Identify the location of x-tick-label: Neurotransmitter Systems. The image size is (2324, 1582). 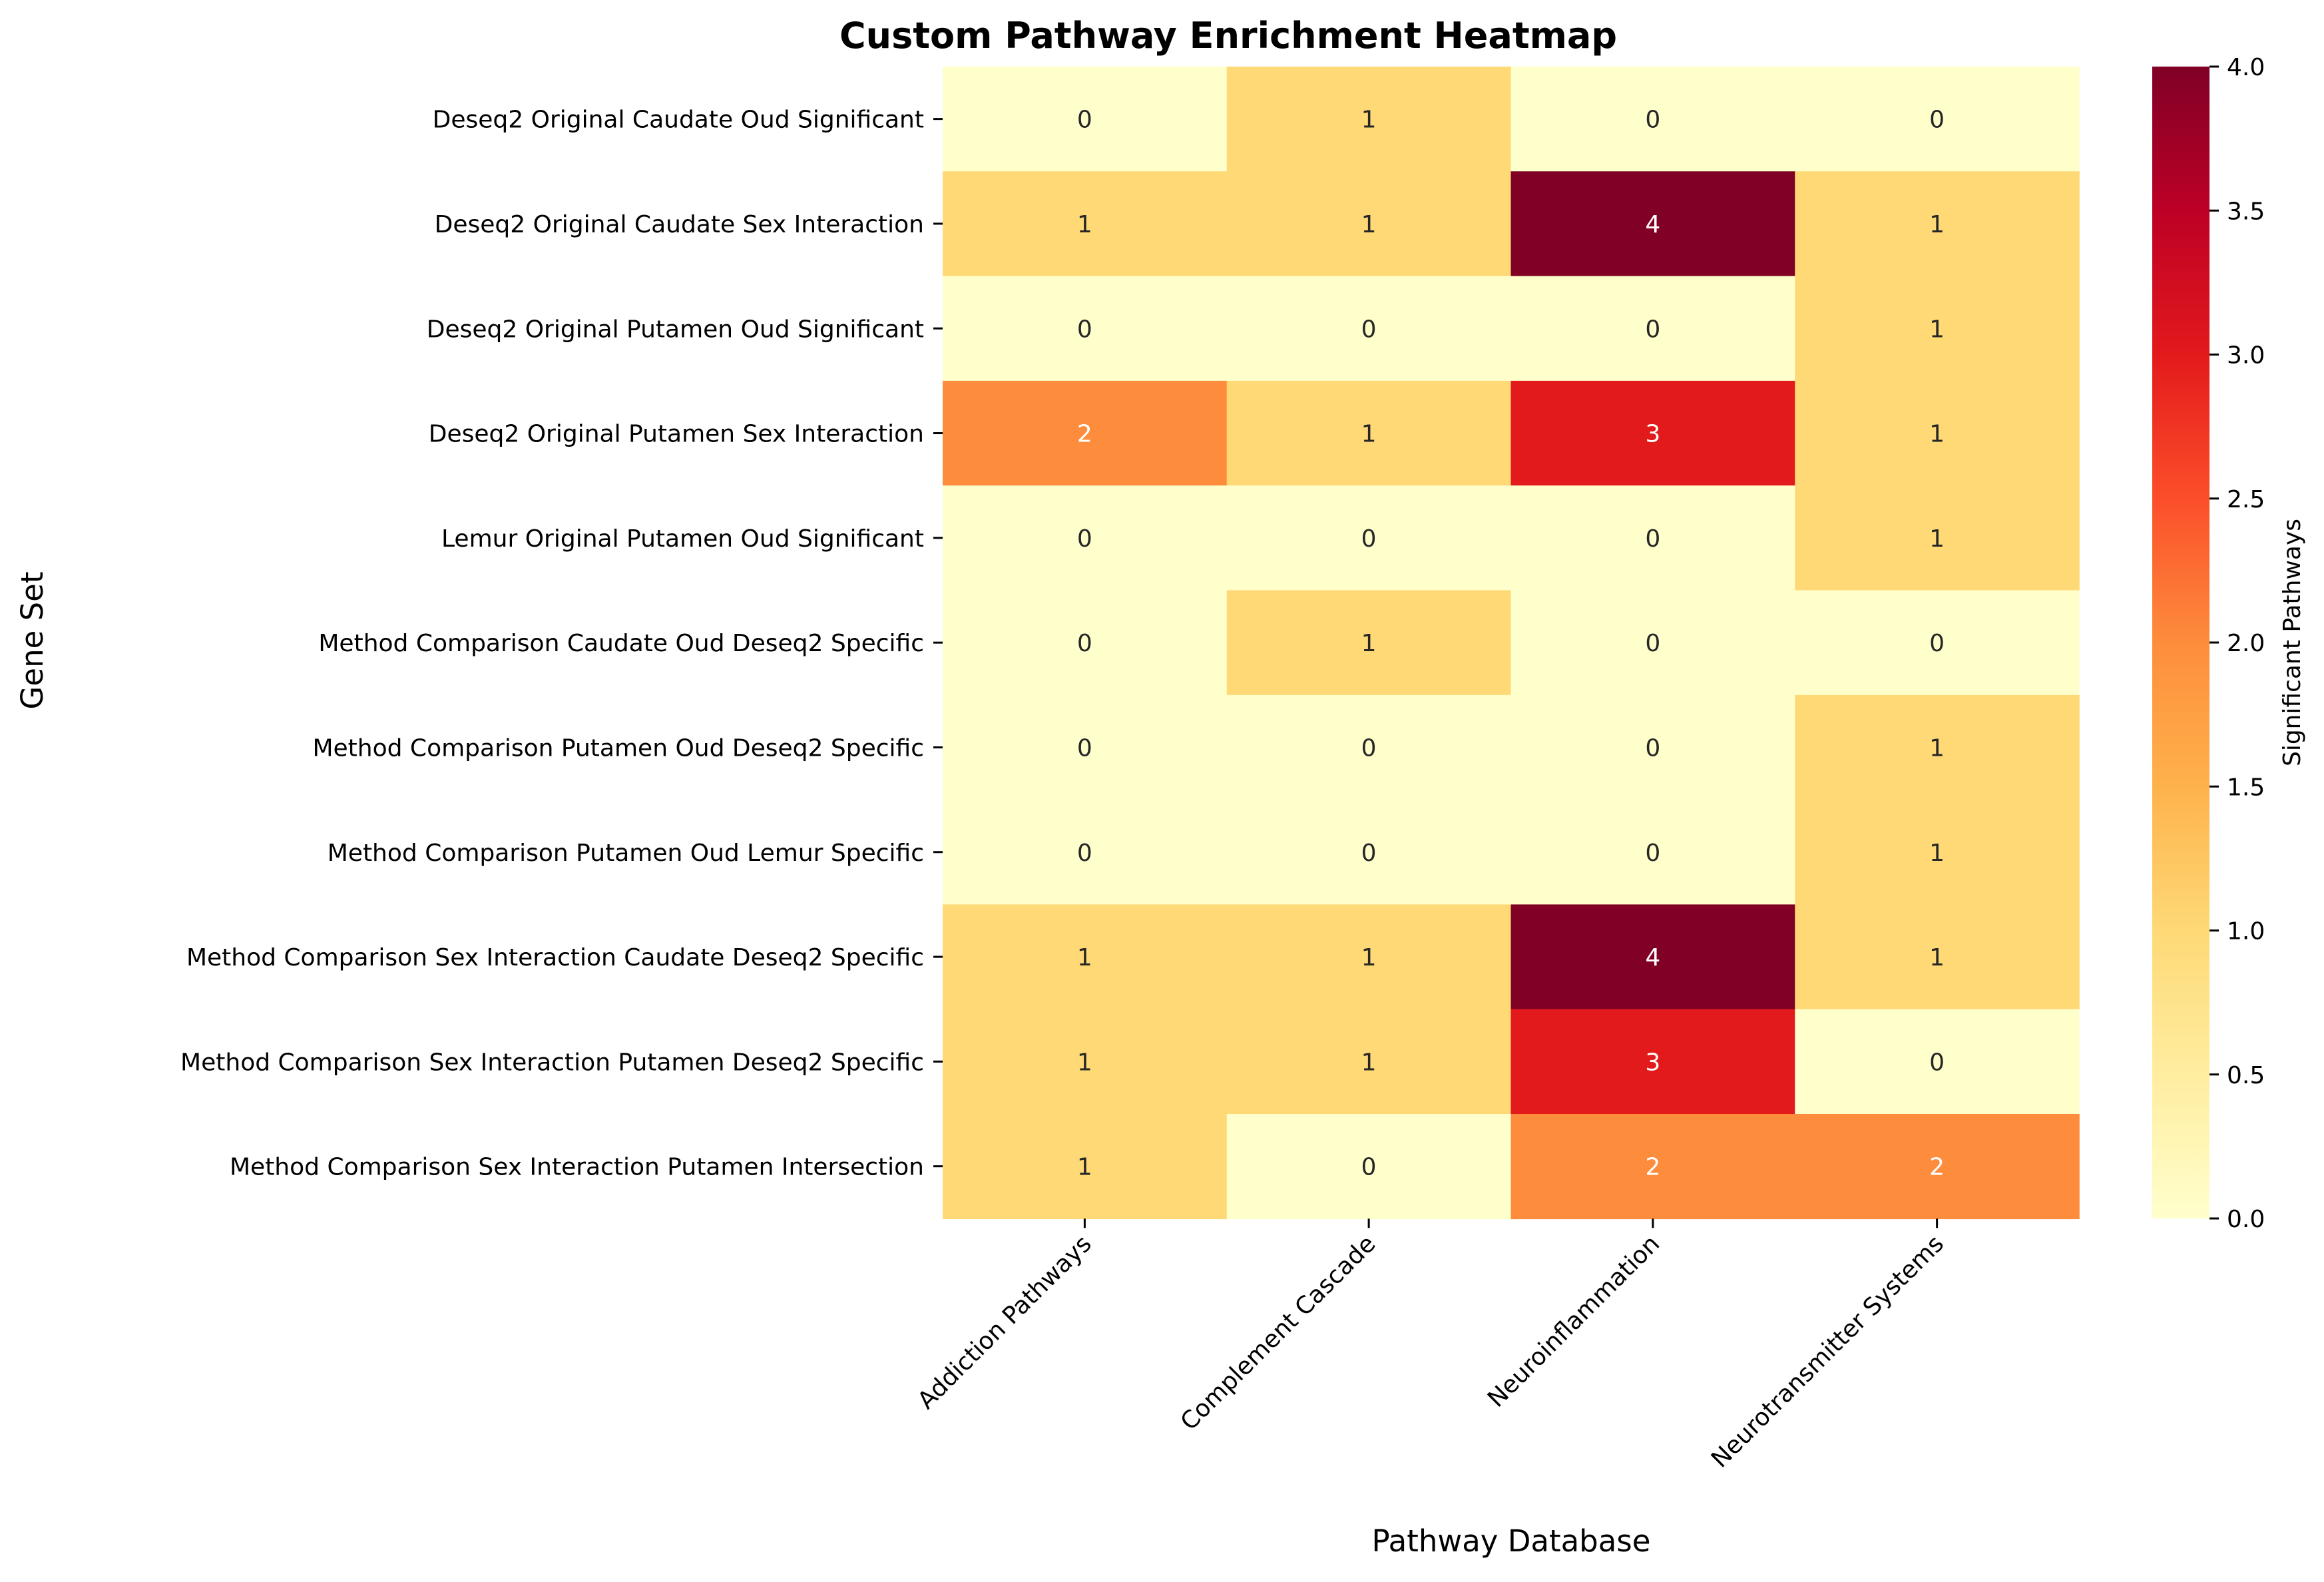
(1827, 1352).